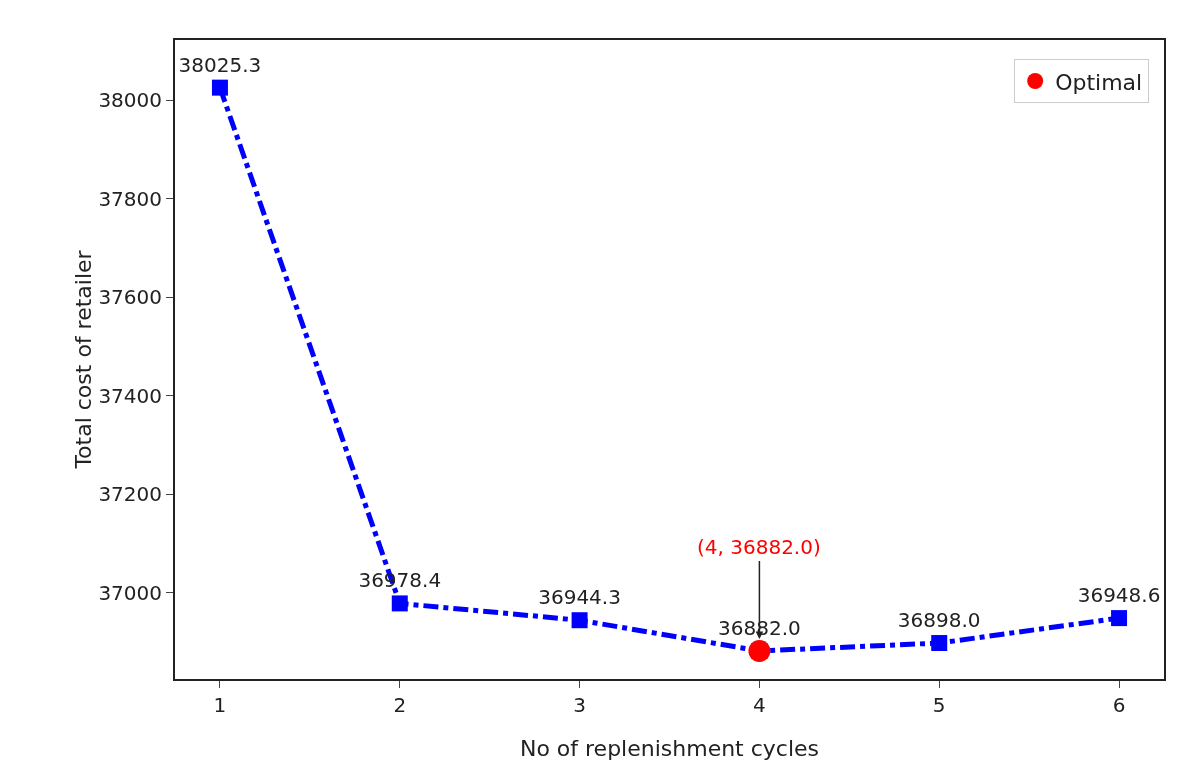 This screenshot has height=774, width=1184. What do you see at coordinates (1119, 705) in the screenshot?
I see `x-tick-label: 6` at bounding box center [1119, 705].